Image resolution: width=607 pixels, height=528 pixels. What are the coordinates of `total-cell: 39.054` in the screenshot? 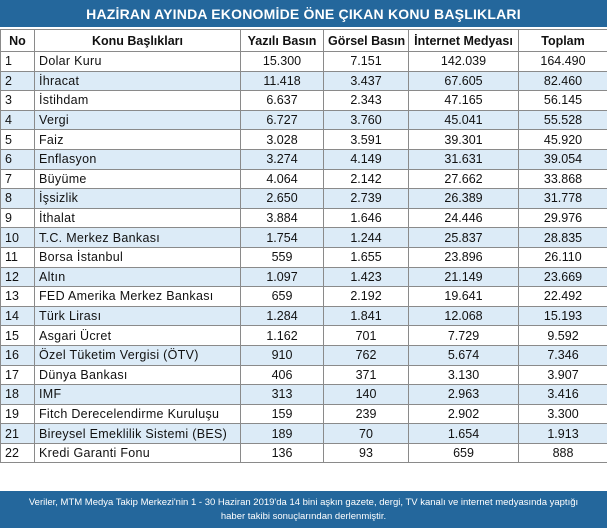 It's located at (562, 159).